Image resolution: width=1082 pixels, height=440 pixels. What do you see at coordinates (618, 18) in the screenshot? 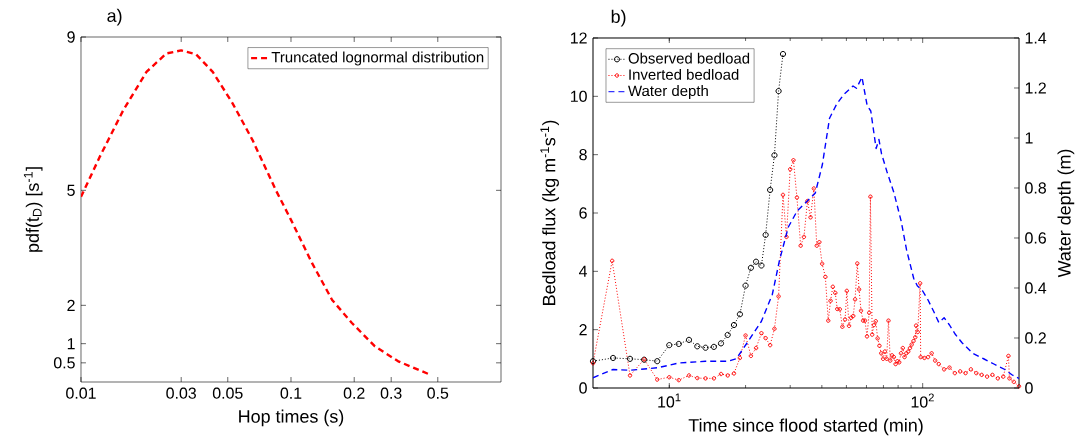
I see `chart-title: b)` at bounding box center [618, 18].